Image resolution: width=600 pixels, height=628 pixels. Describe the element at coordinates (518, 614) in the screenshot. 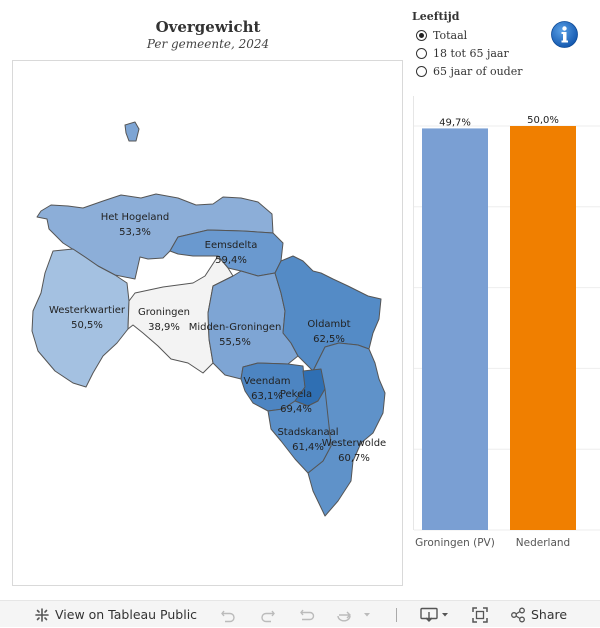

I see `share-icon` at that location.